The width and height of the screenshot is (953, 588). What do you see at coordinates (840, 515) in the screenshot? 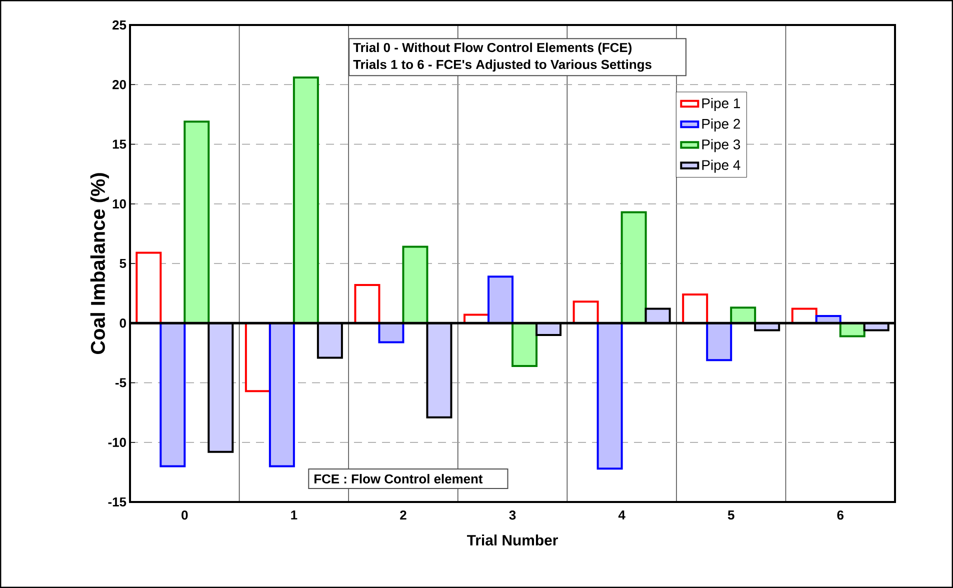
I see `x-tick-label: 6` at bounding box center [840, 515].